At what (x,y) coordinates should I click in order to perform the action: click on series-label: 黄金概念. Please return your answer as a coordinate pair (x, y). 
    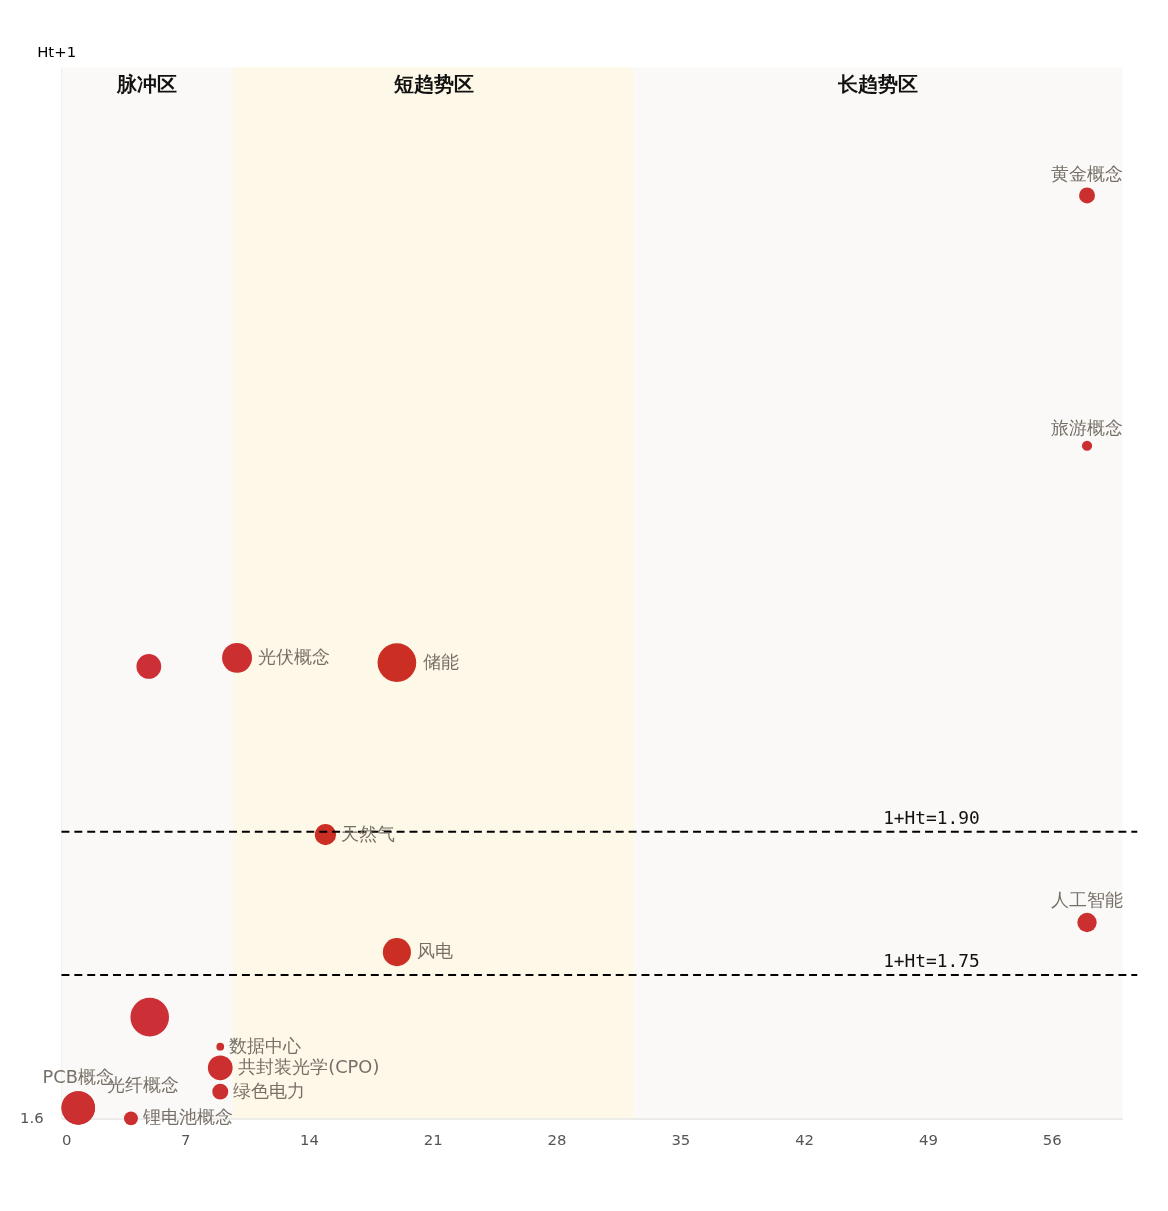
    Looking at the image, I should click on (1087, 174).